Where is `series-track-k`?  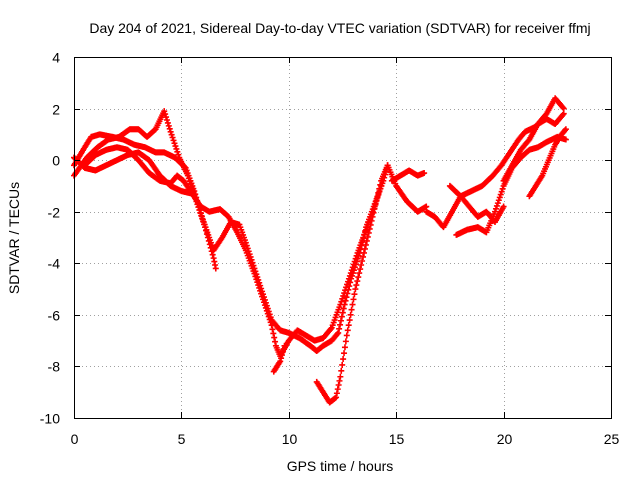 series-track-k is located at coordinates (547, 163).